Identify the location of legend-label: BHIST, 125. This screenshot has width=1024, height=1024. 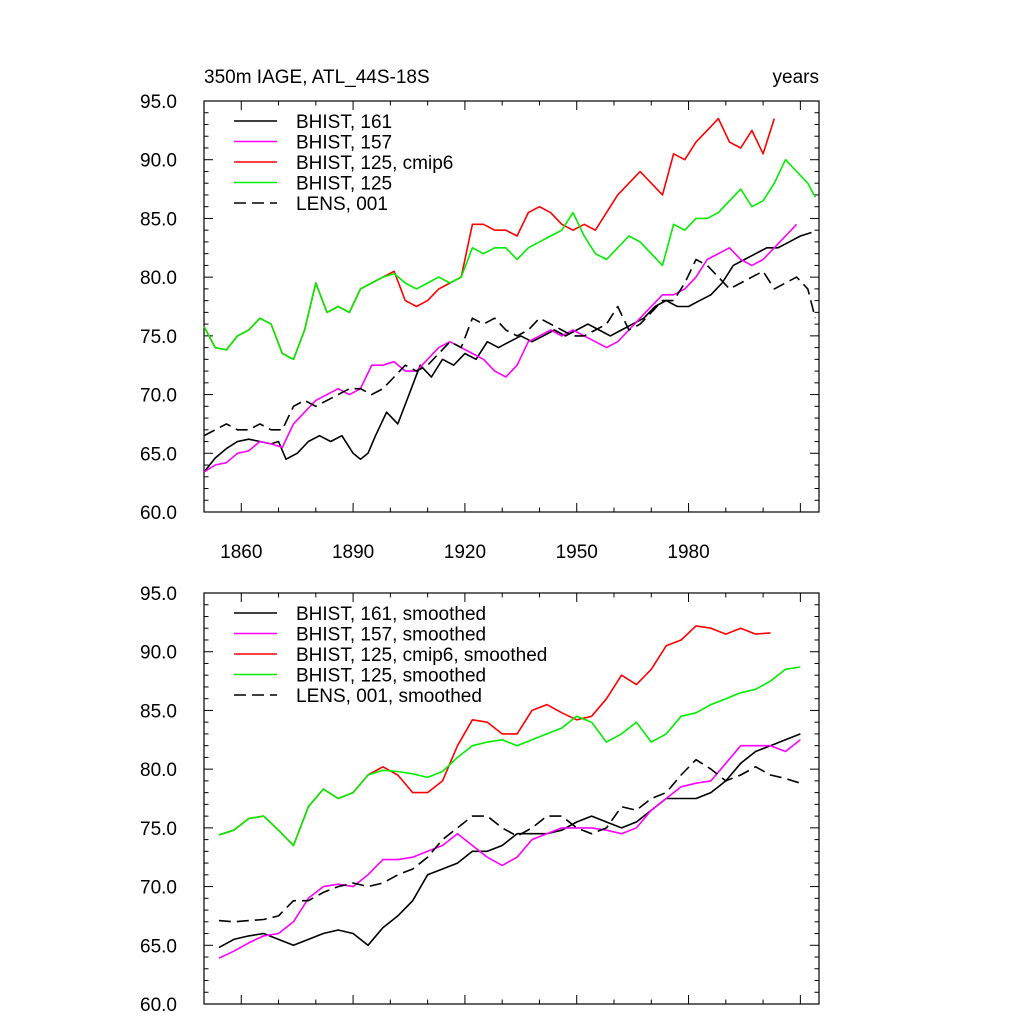
(344, 184).